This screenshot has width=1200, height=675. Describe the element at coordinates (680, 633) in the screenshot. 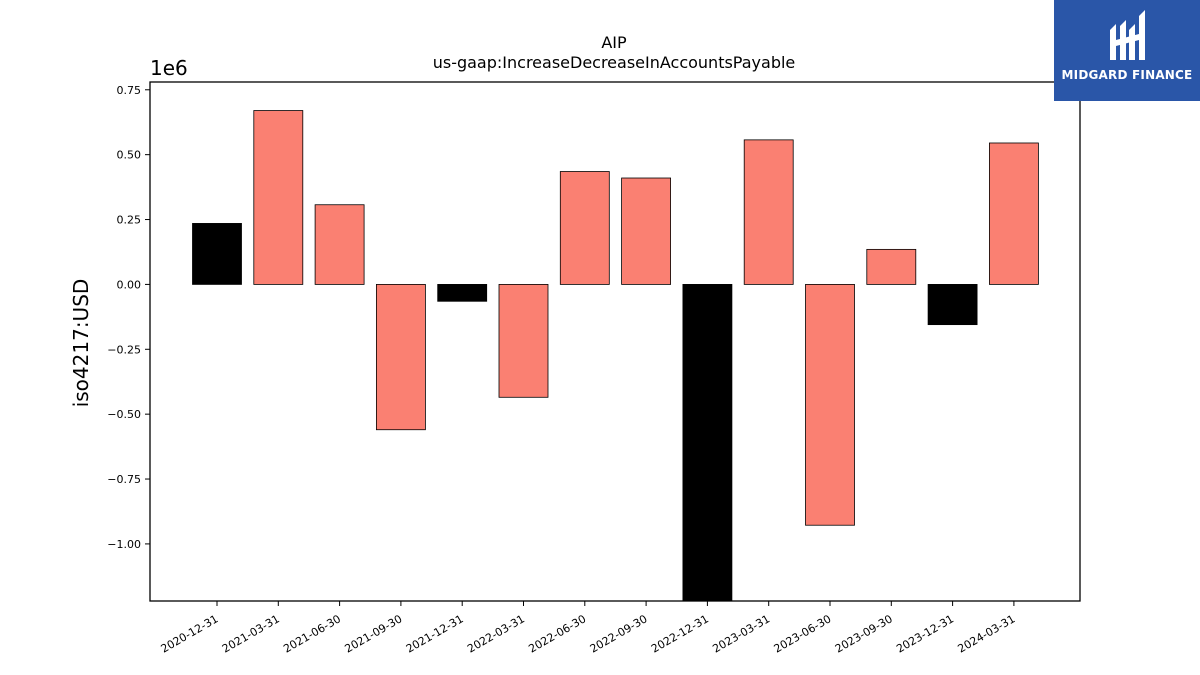

I see `x-tick-label: 2022-12-31` at that location.